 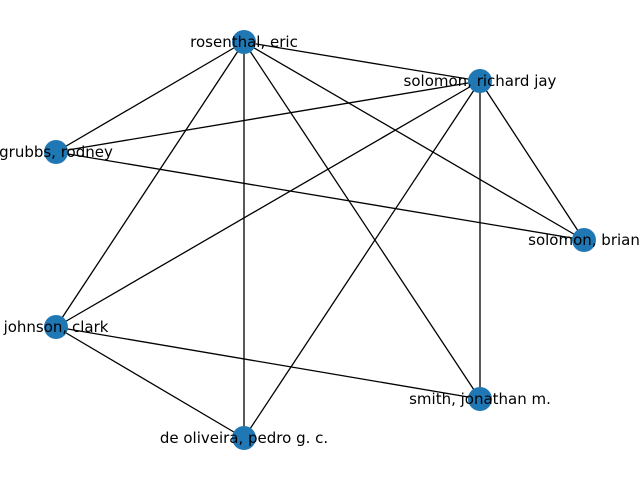 I want to click on edge-solomon_rj-solomon_b, so click(x=532, y=160).